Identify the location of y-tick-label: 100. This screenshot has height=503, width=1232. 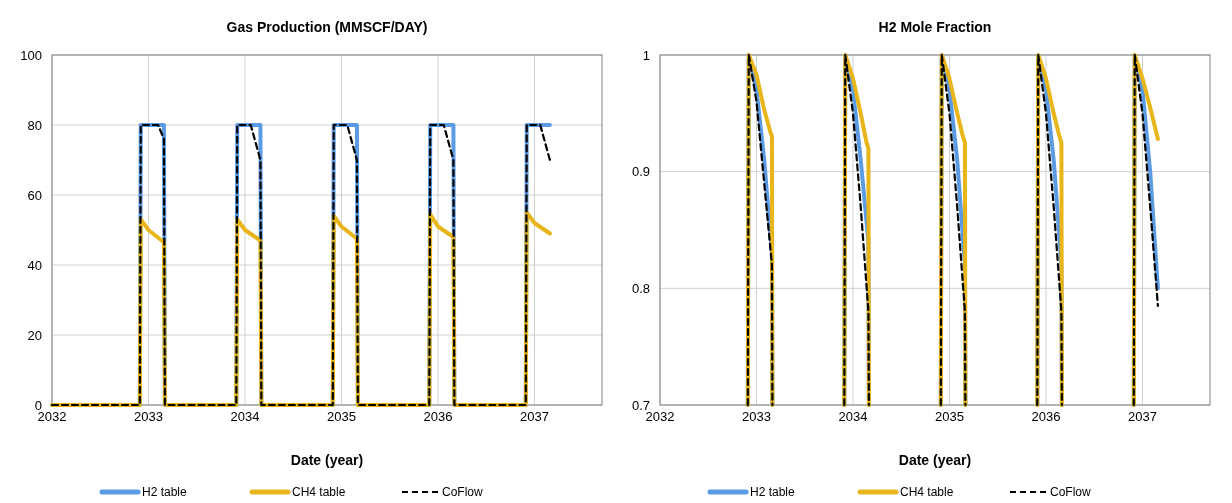
(31, 55).